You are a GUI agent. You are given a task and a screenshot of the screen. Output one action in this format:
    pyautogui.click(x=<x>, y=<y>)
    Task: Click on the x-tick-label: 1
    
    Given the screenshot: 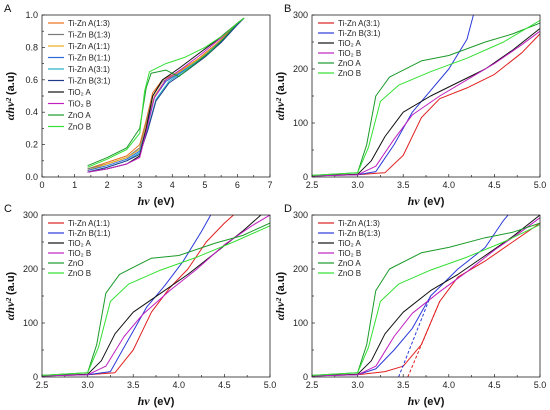 What is the action you would take?
    pyautogui.click(x=74, y=185)
    